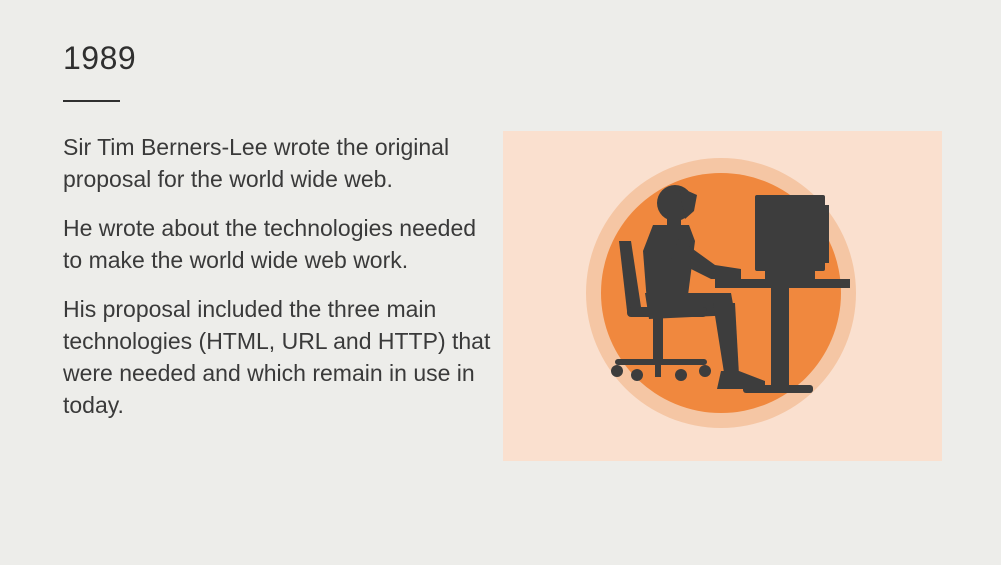 This screenshot has height=565, width=1001. I want to click on title-divider, so click(91, 101).